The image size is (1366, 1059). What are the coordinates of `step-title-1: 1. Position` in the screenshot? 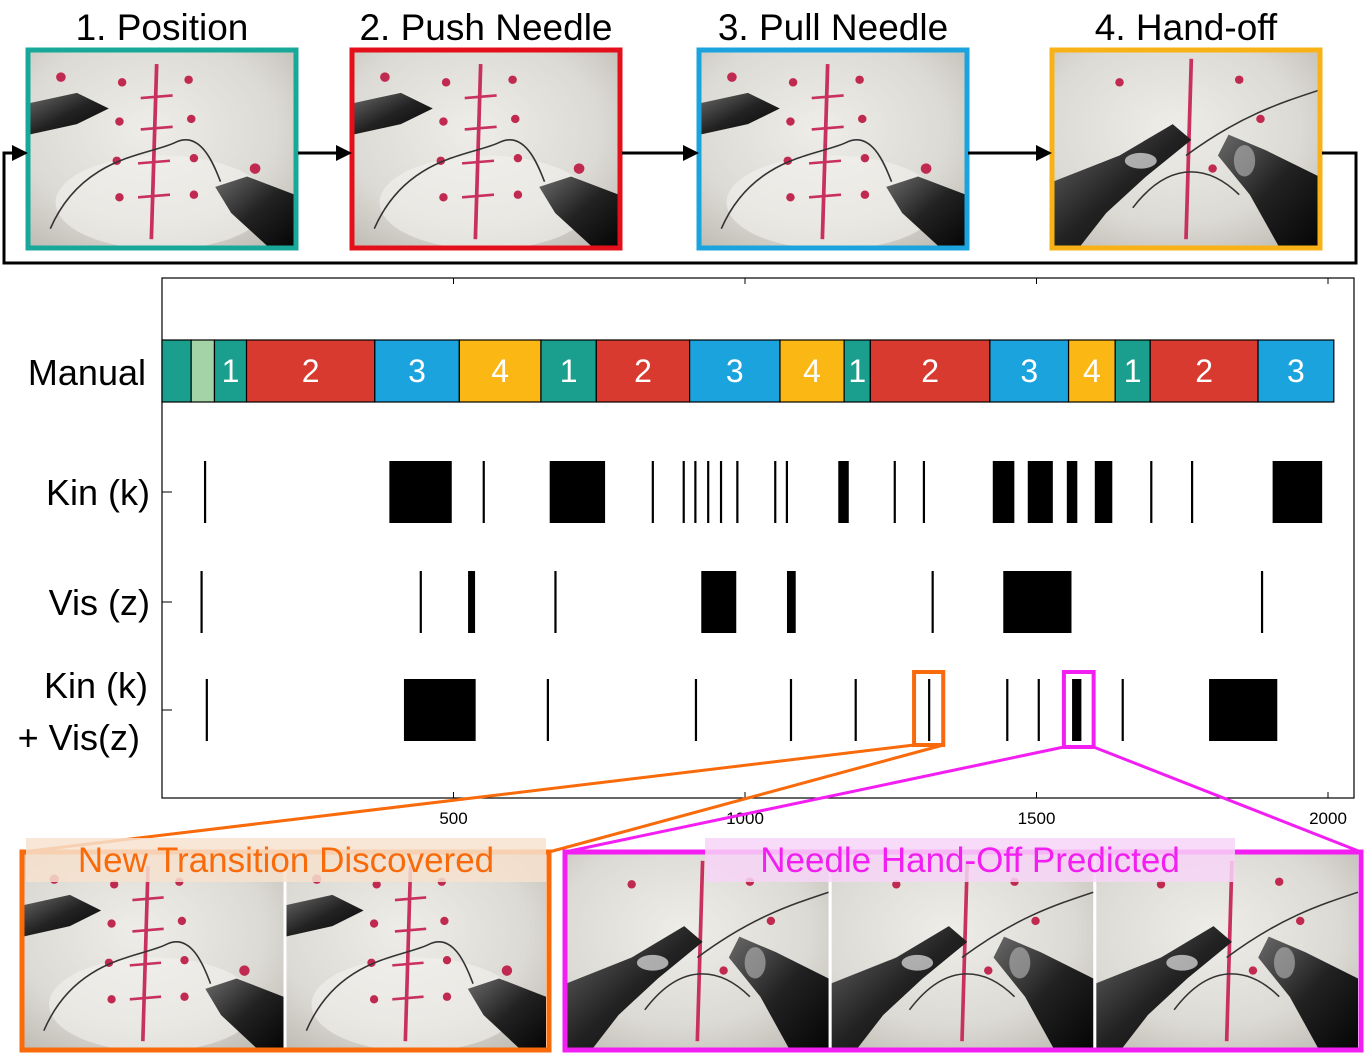 It's located at (162, 27).